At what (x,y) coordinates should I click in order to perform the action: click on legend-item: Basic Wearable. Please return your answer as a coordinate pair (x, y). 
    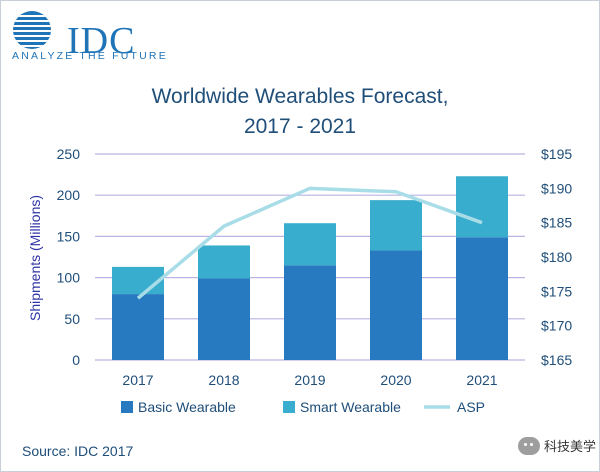
    Looking at the image, I should click on (178, 407).